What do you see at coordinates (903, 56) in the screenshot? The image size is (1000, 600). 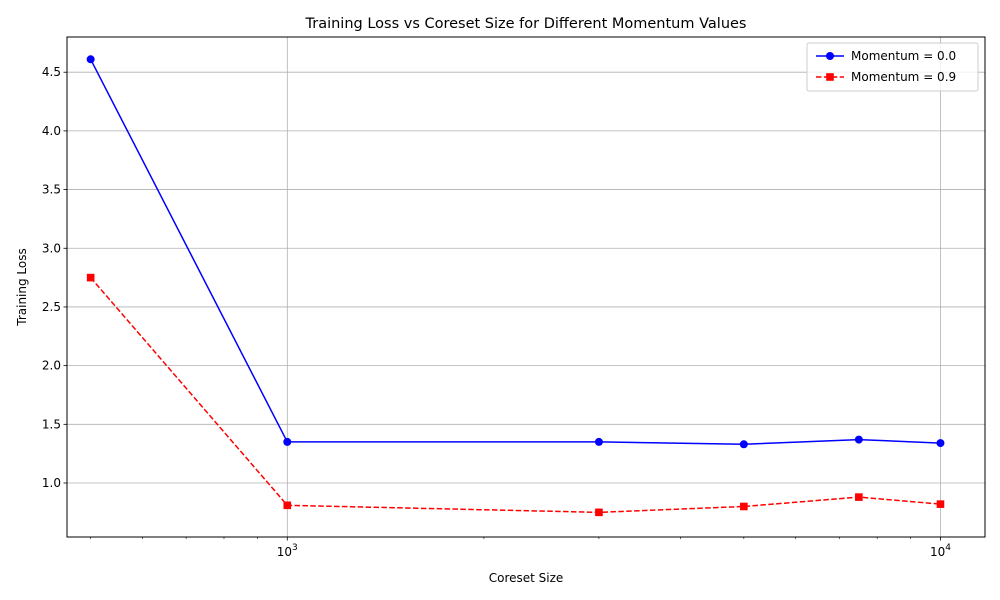 I see `legend-label: Momentum = 0.0` at bounding box center [903, 56].